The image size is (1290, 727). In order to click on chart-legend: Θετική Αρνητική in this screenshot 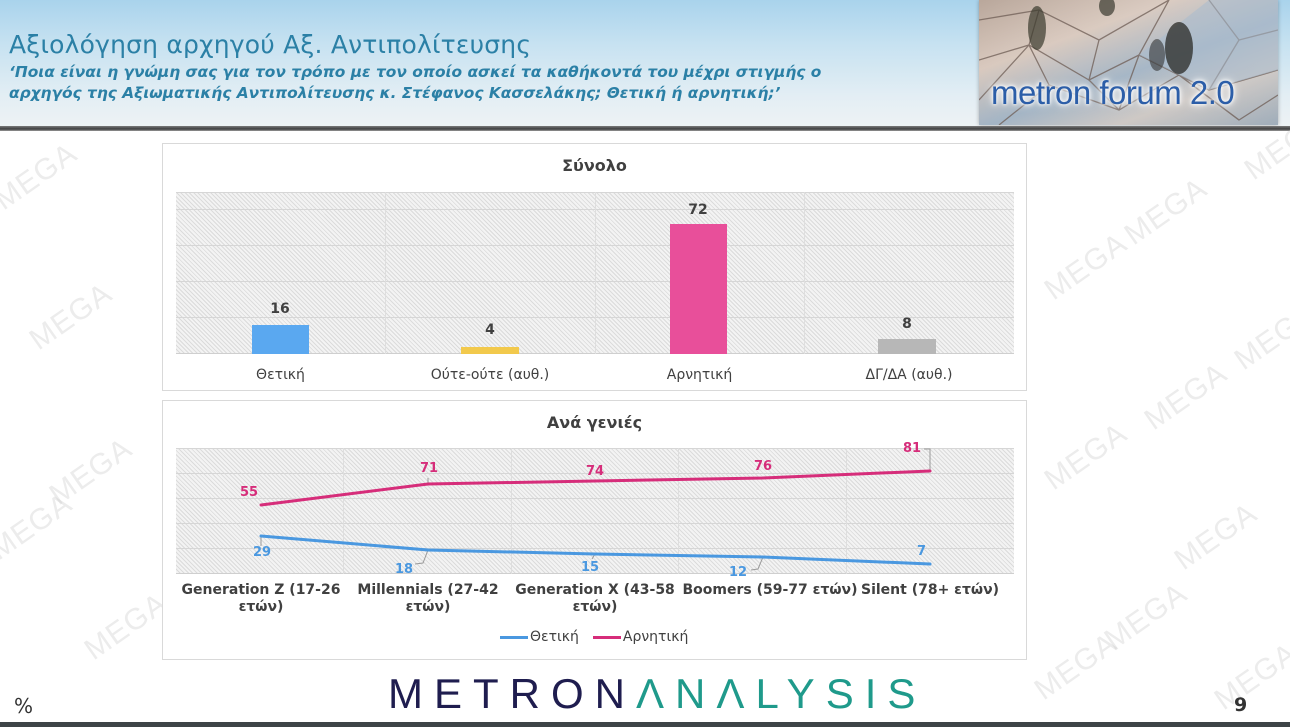, I will do `click(601, 637)`.